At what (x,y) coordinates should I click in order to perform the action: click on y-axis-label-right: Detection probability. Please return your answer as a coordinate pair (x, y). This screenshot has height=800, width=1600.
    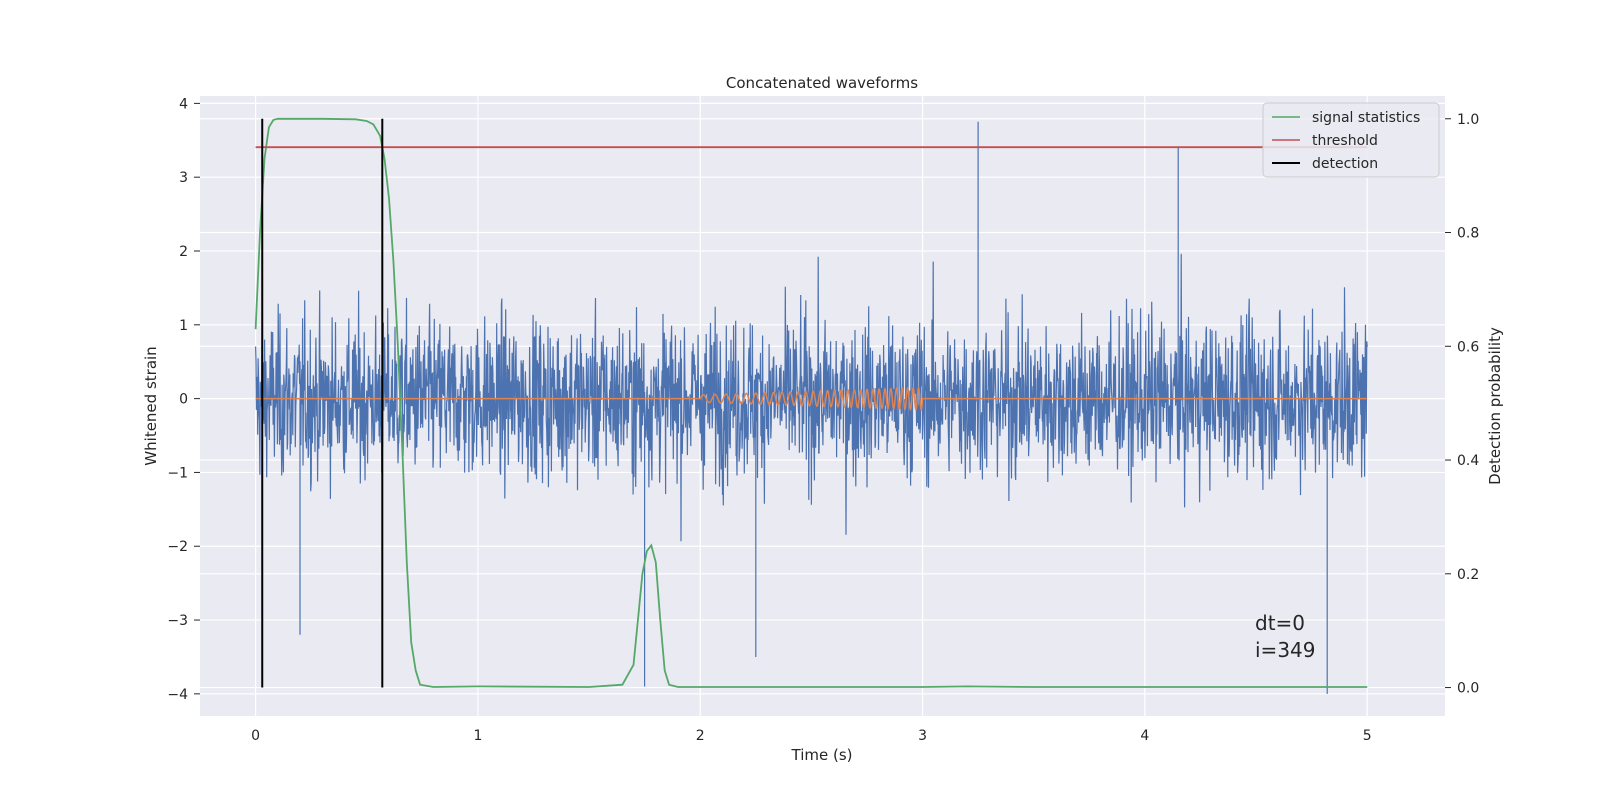
    Looking at the image, I should click on (1495, 406).